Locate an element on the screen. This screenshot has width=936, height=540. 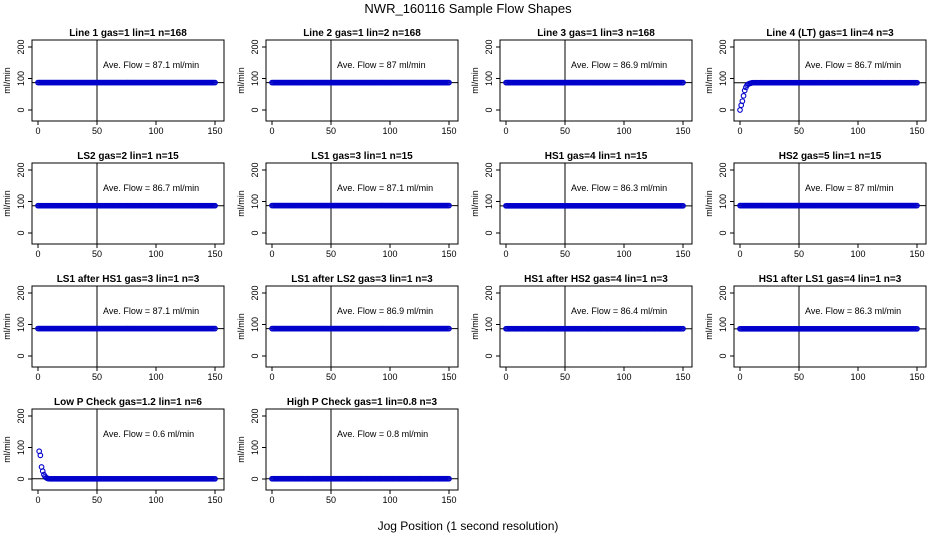
subplot-title: LS1 after LS2 gas=3 lin=1 n=3 is located at coordinates (362, 279).